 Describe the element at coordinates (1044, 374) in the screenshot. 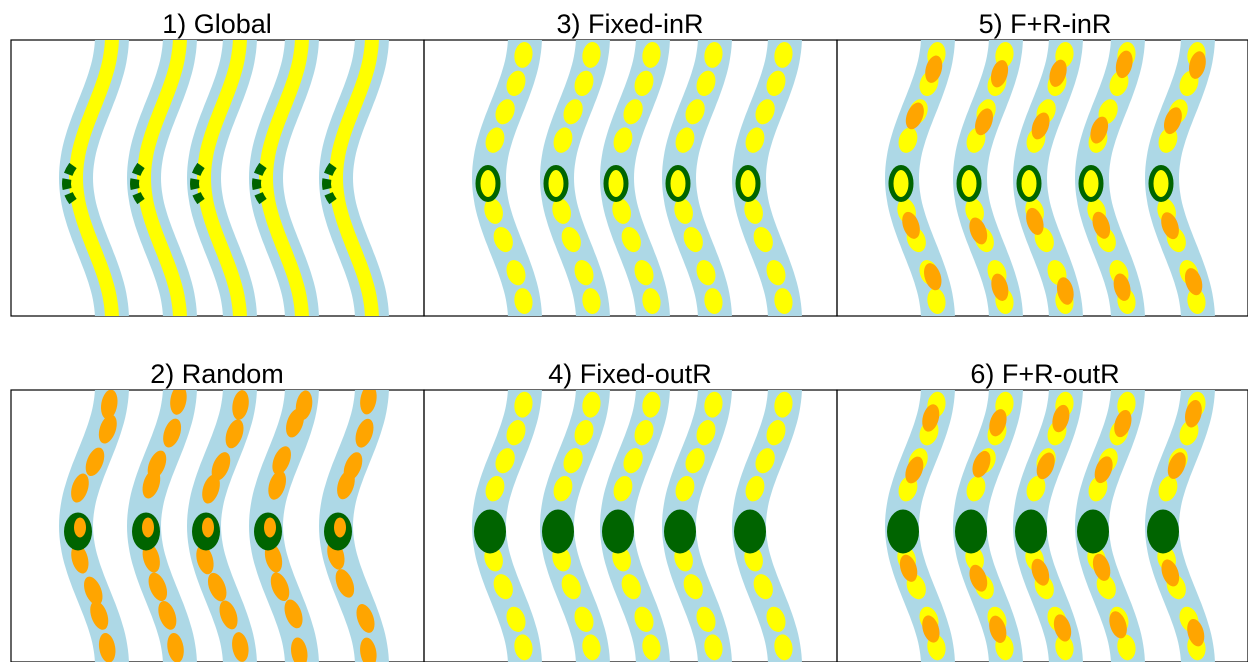

I see `panel-title: 6) F+R-outR` at that location.